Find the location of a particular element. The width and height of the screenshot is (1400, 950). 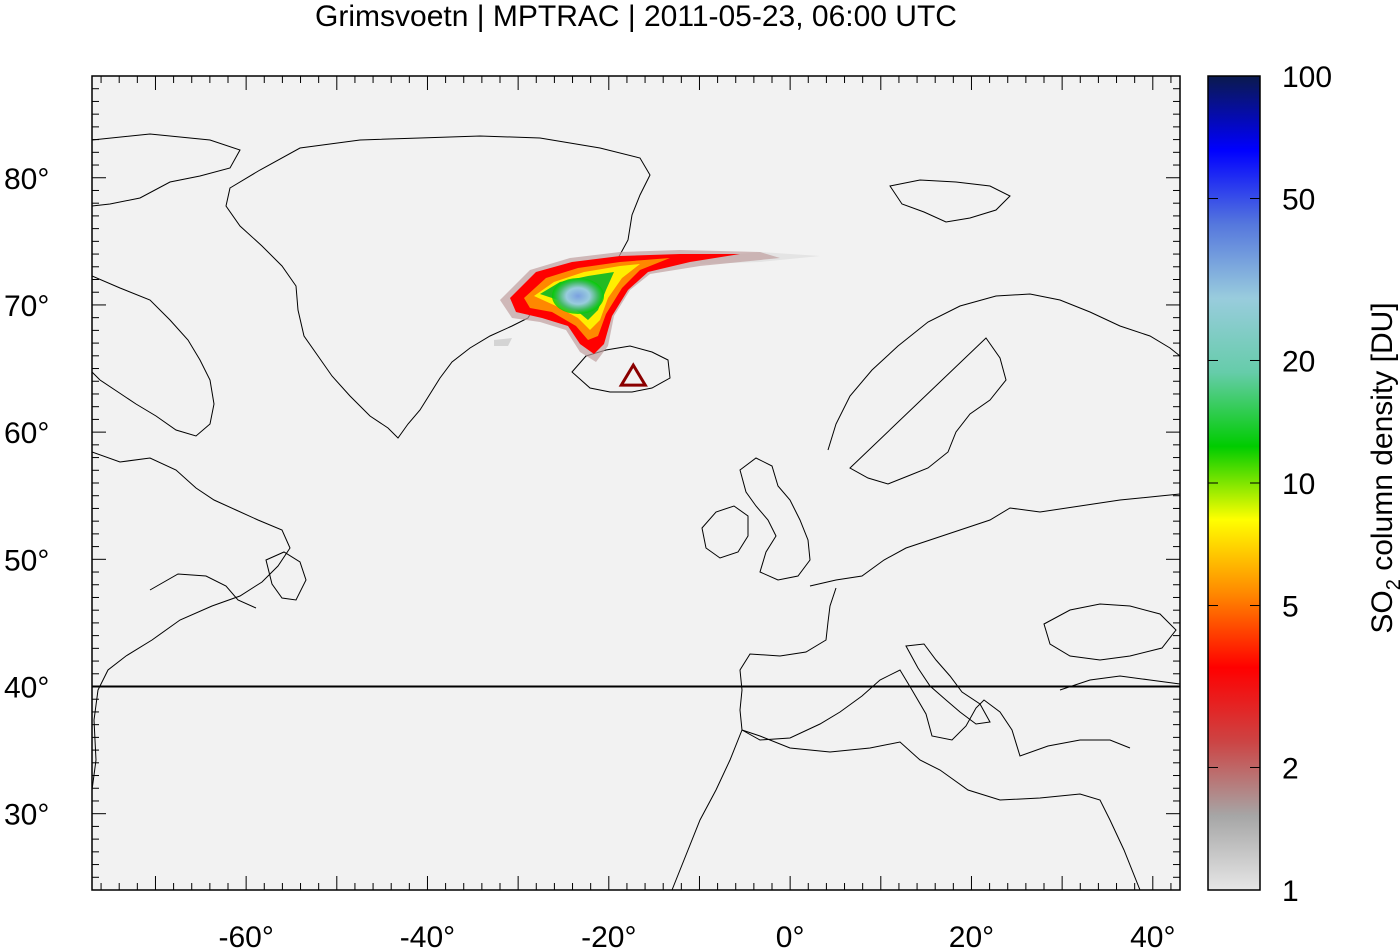

colorbar-tick-label: 5 is located at coordinates (1290, 607).